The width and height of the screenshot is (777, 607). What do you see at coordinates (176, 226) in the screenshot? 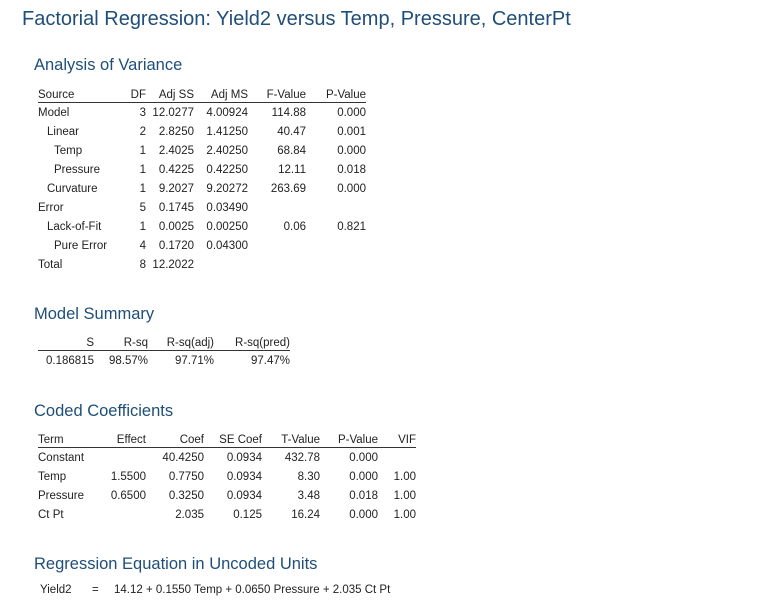
I see `anova-value-cell: 0.0025` at bounding box center [176, 226].